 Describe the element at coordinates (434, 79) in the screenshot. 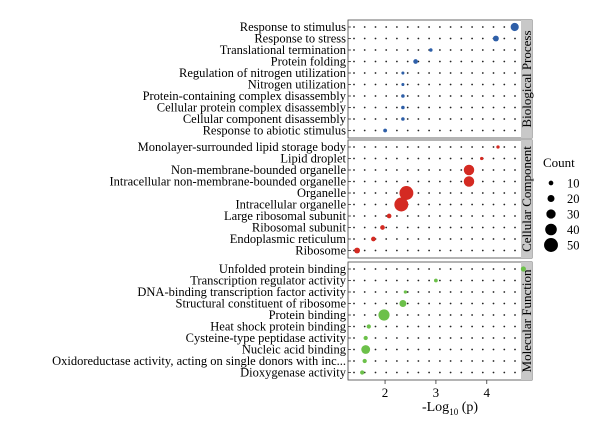

I see `panel-grid` at that location.